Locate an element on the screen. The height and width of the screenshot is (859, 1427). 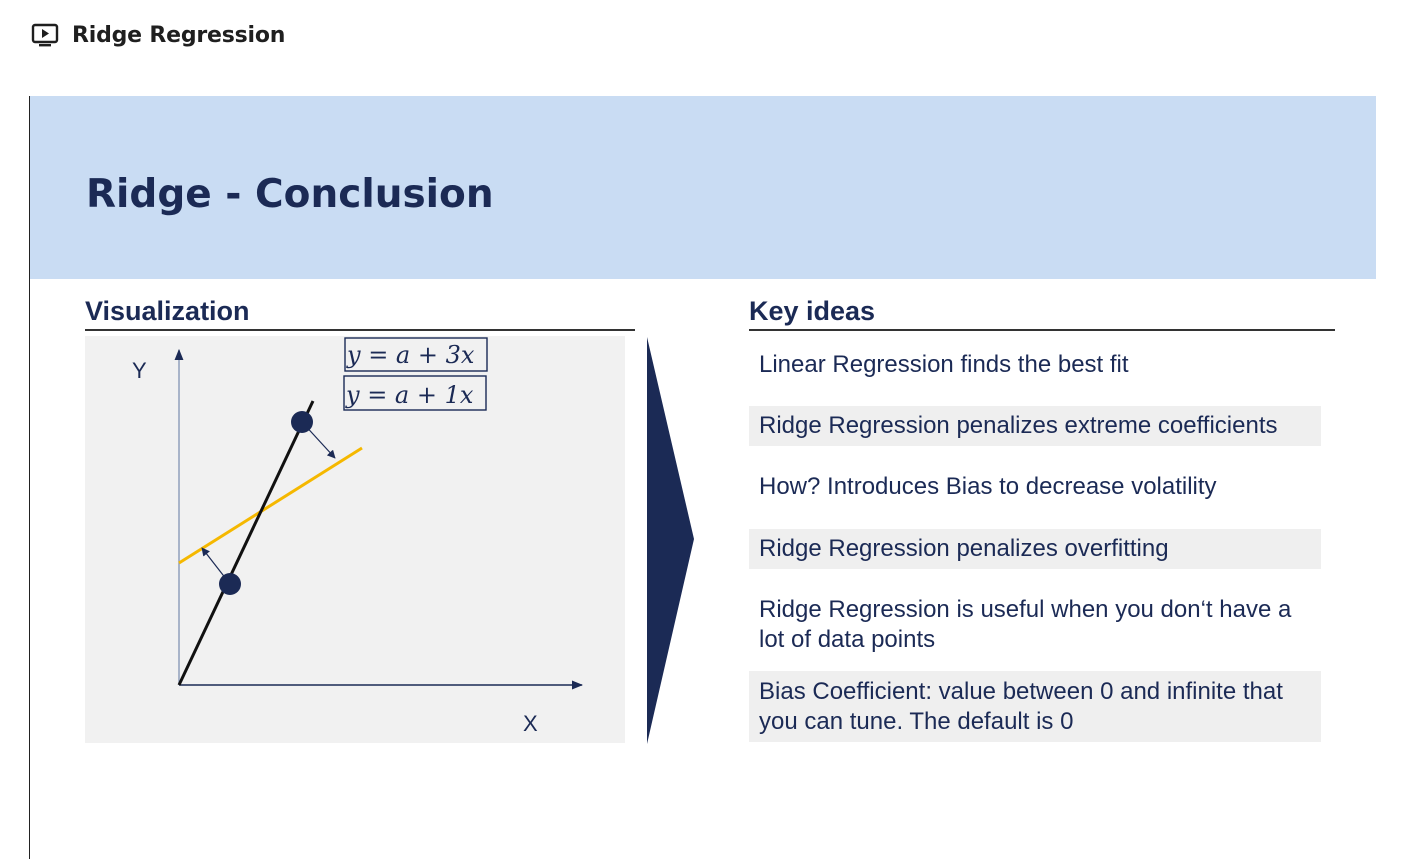
key-ideas-divider is located at coordinates (1042, 330).